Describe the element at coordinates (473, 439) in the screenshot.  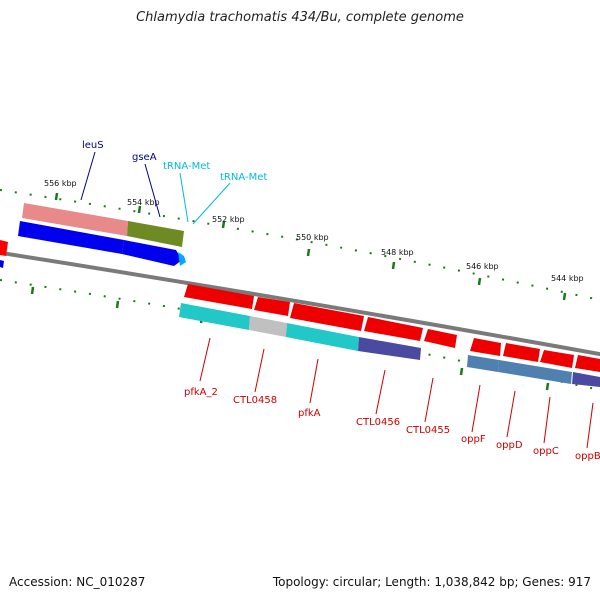
I see `gene-label-oppF: oppF` at that location.